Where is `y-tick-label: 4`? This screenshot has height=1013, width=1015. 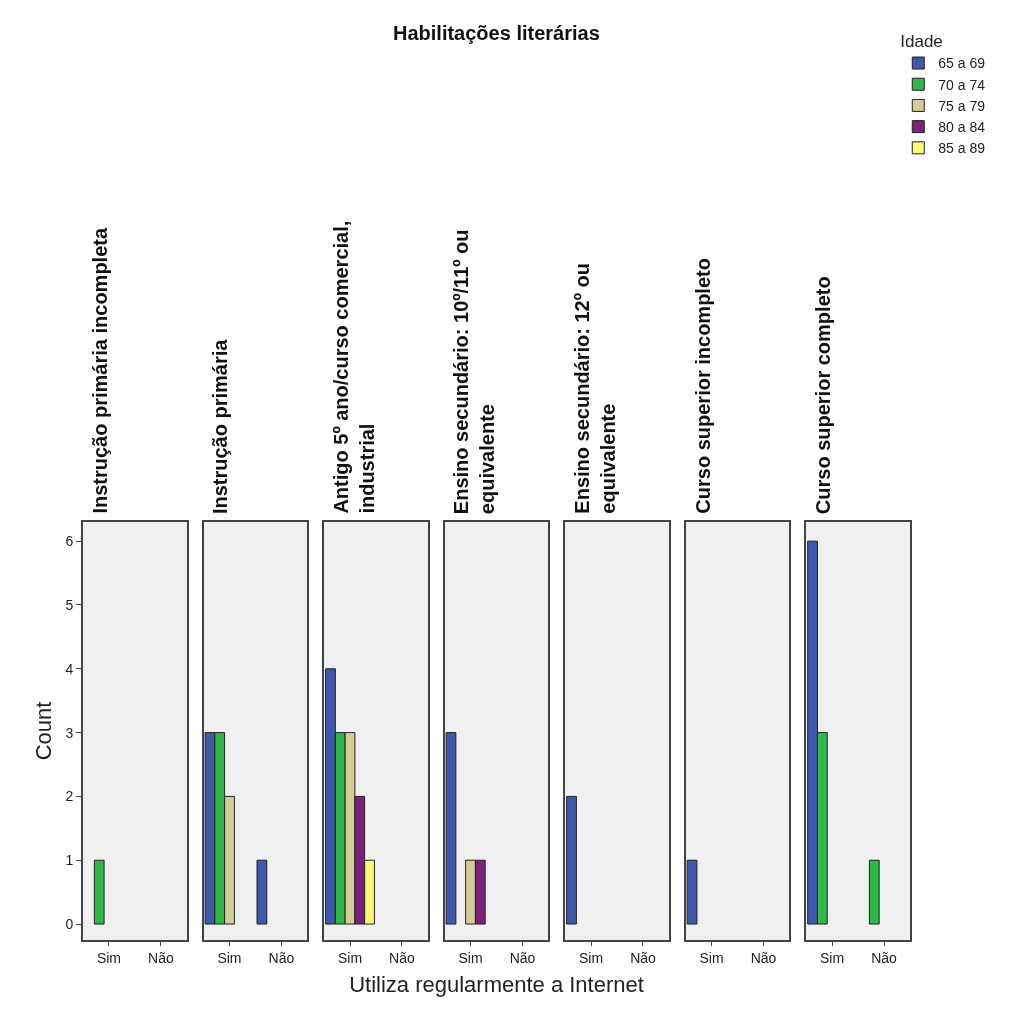 y-tick-label: 4 is located at coordinates (69, 668).